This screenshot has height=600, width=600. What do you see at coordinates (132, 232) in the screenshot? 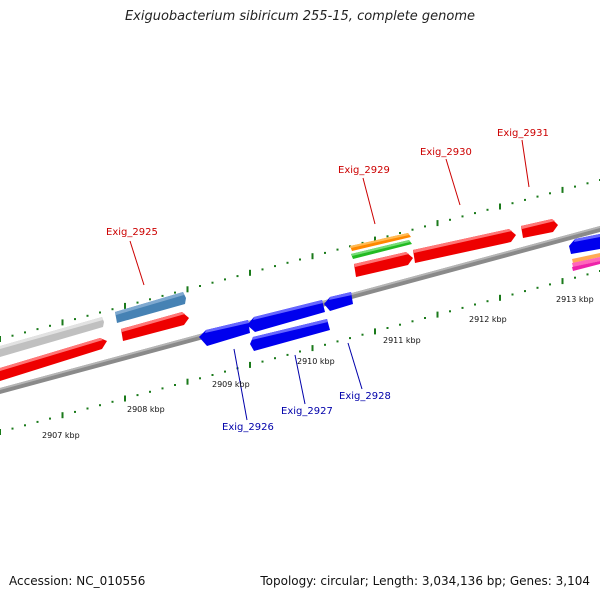
I see `gene-label-exig-2925: Exig_2925` at bounding box center [132, 232].